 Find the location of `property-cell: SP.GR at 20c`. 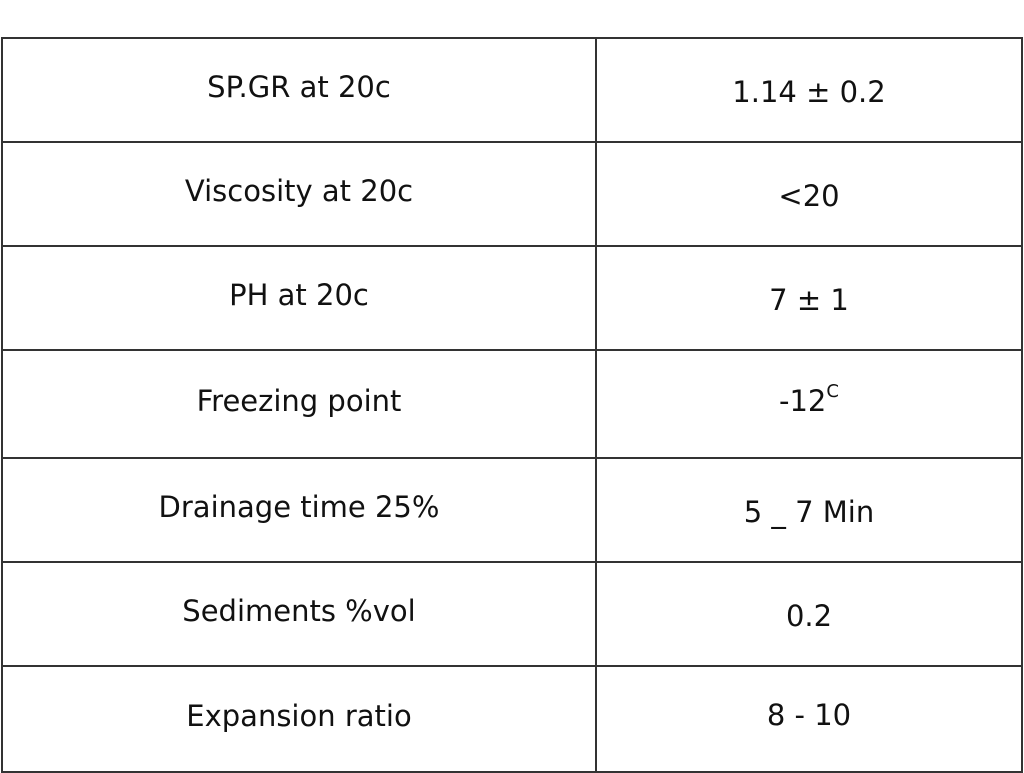

property-cell: SP.GR at 20c is located at coordinates (299, 90).